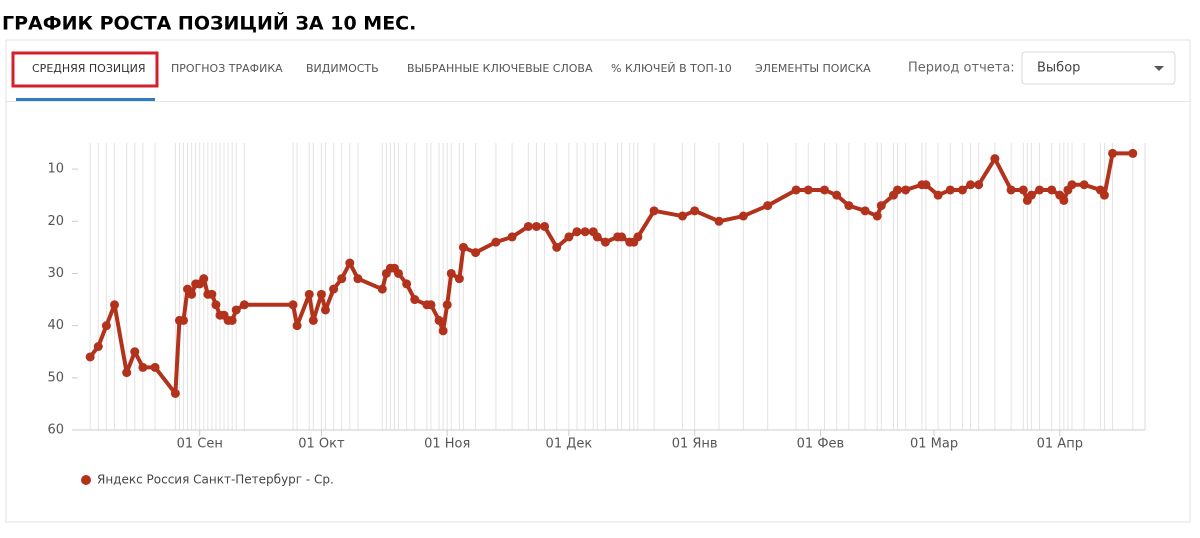 This screenshot has width=1200, height=538. What do you see at coordinates (695, 444) in the screenshot?
I see `x-tick-label: 01 Янв` at bounding box center [695, 444].